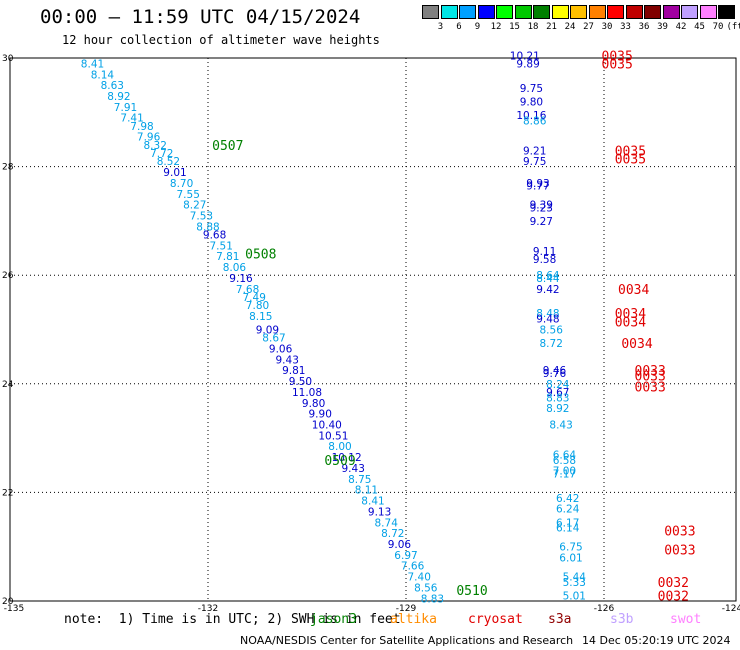 This screenshot has height=650, width=740. Describe the element at coordinates (570, 559) in the screenshot. I see `wave-height-value: 6.01` at that location.